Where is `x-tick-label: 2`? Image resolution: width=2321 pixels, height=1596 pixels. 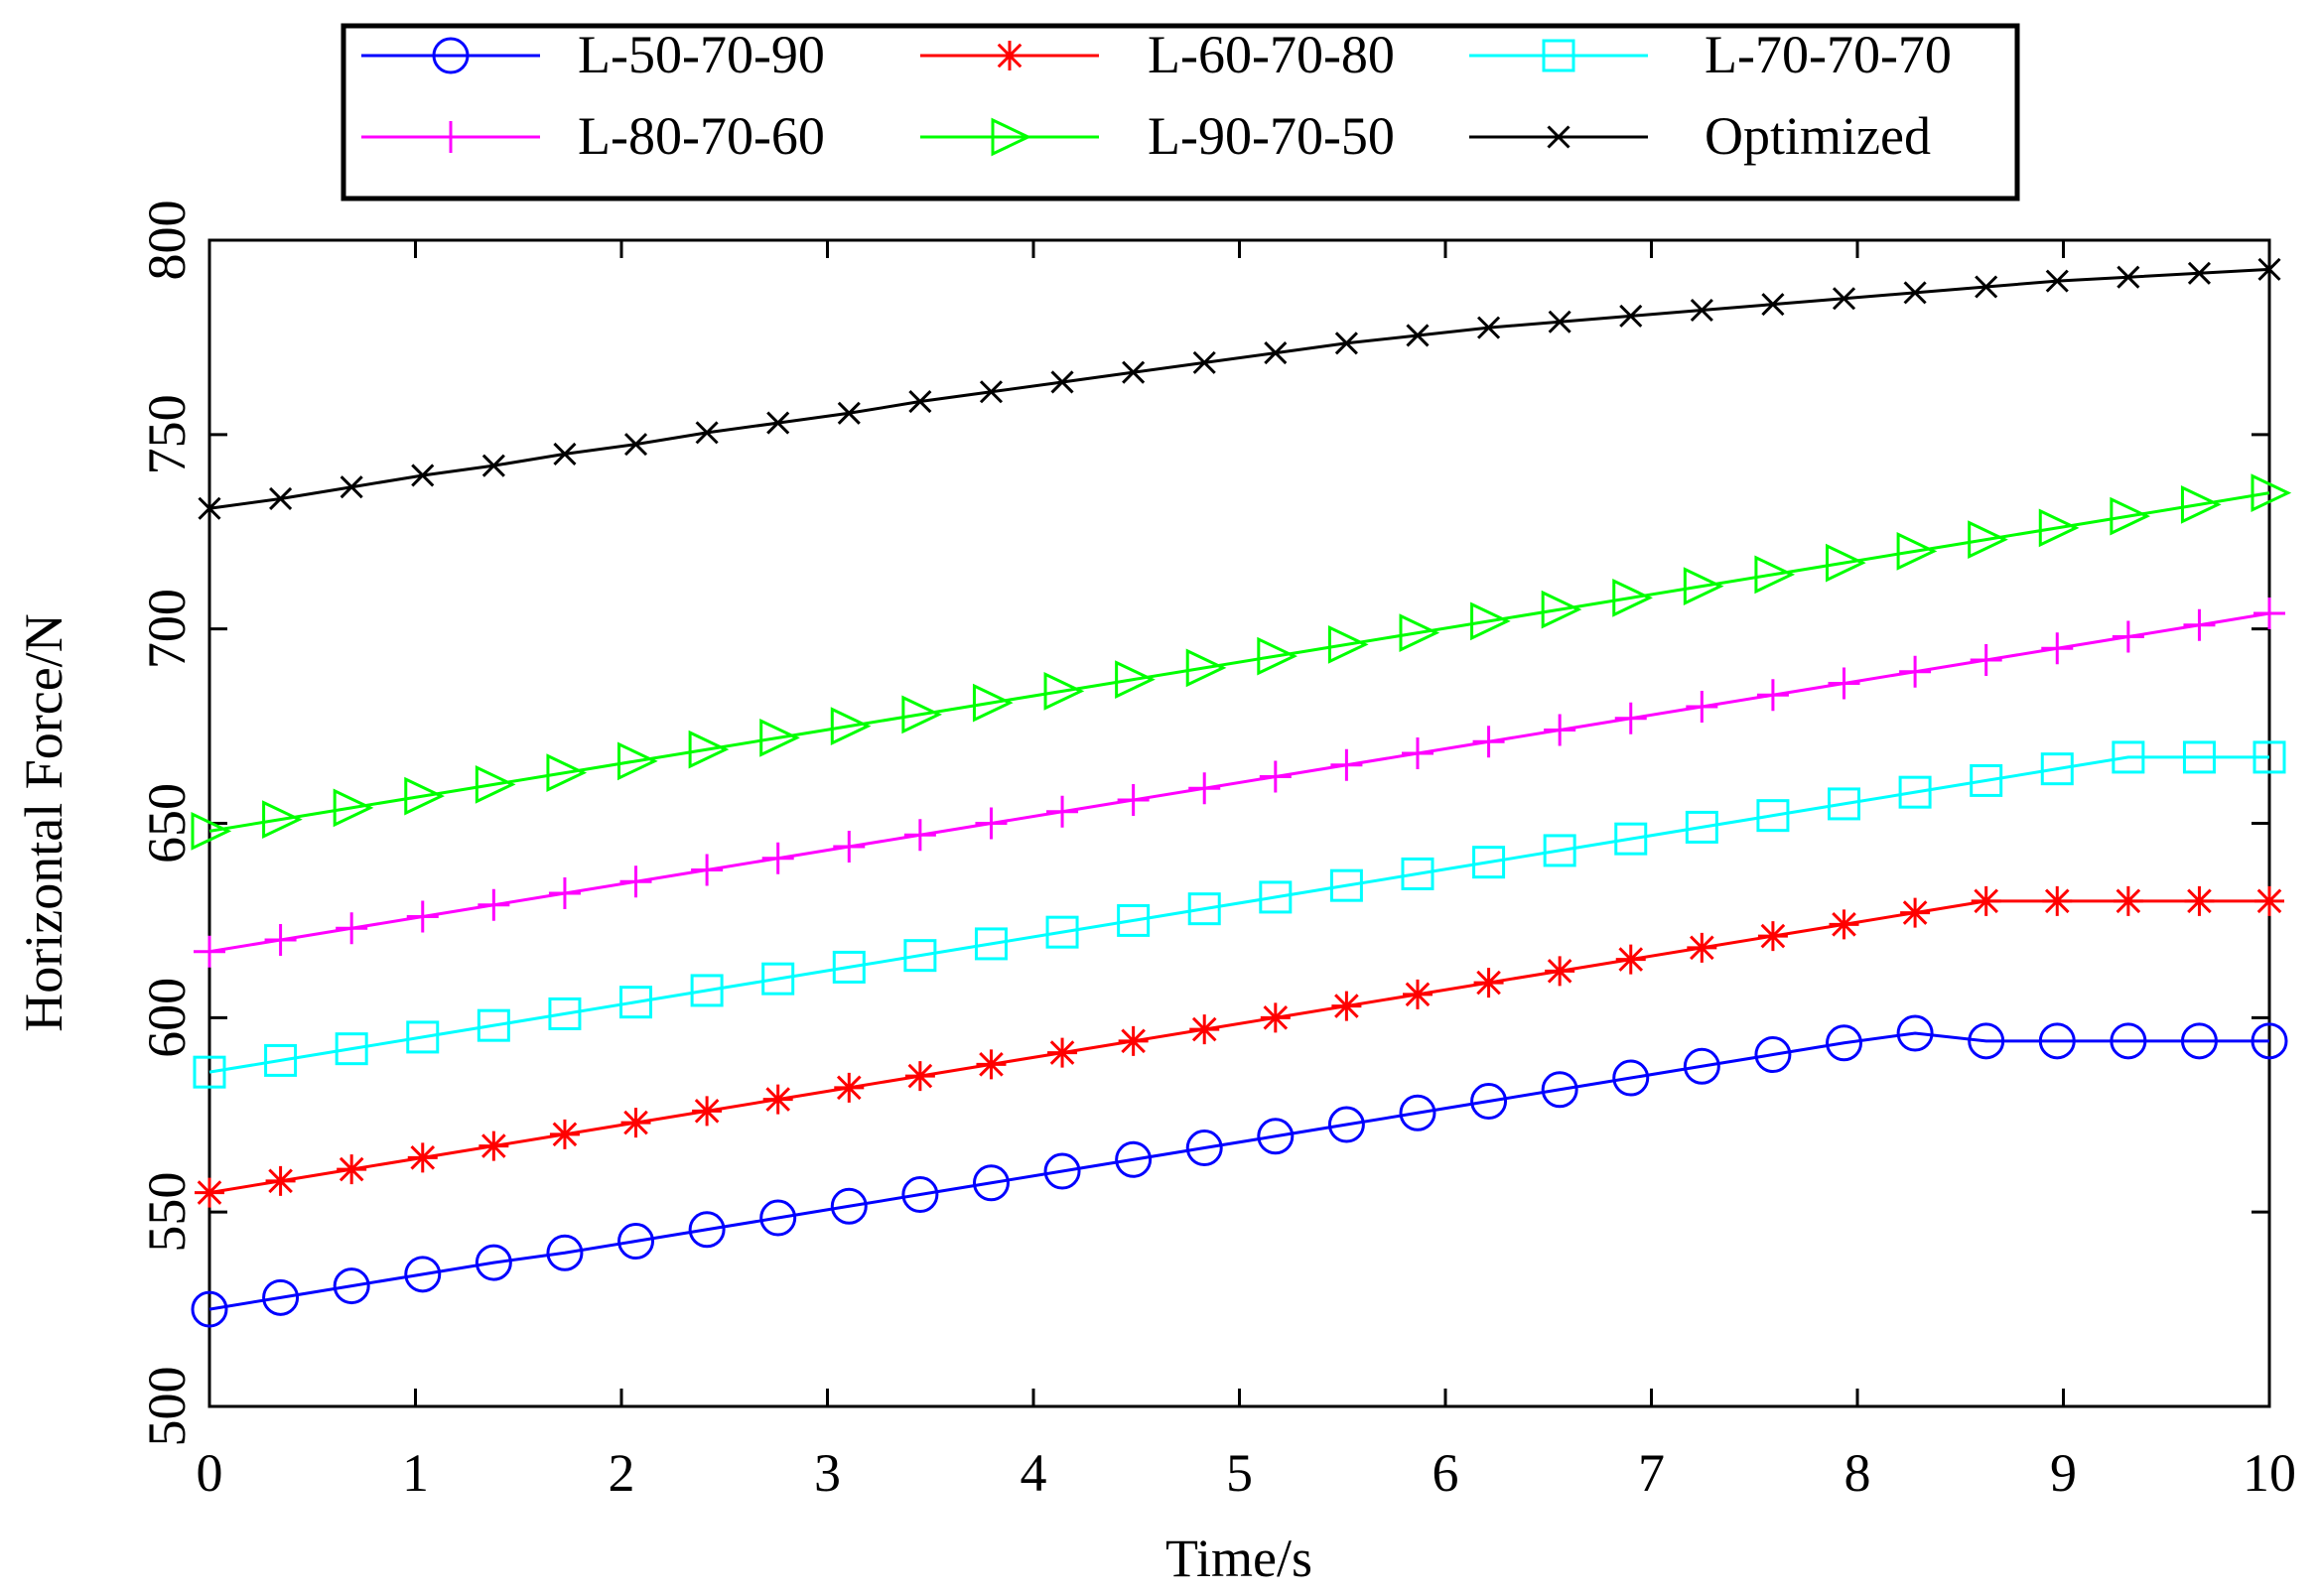
x-tick-label: 2 is located at coordinates (622, 1473).